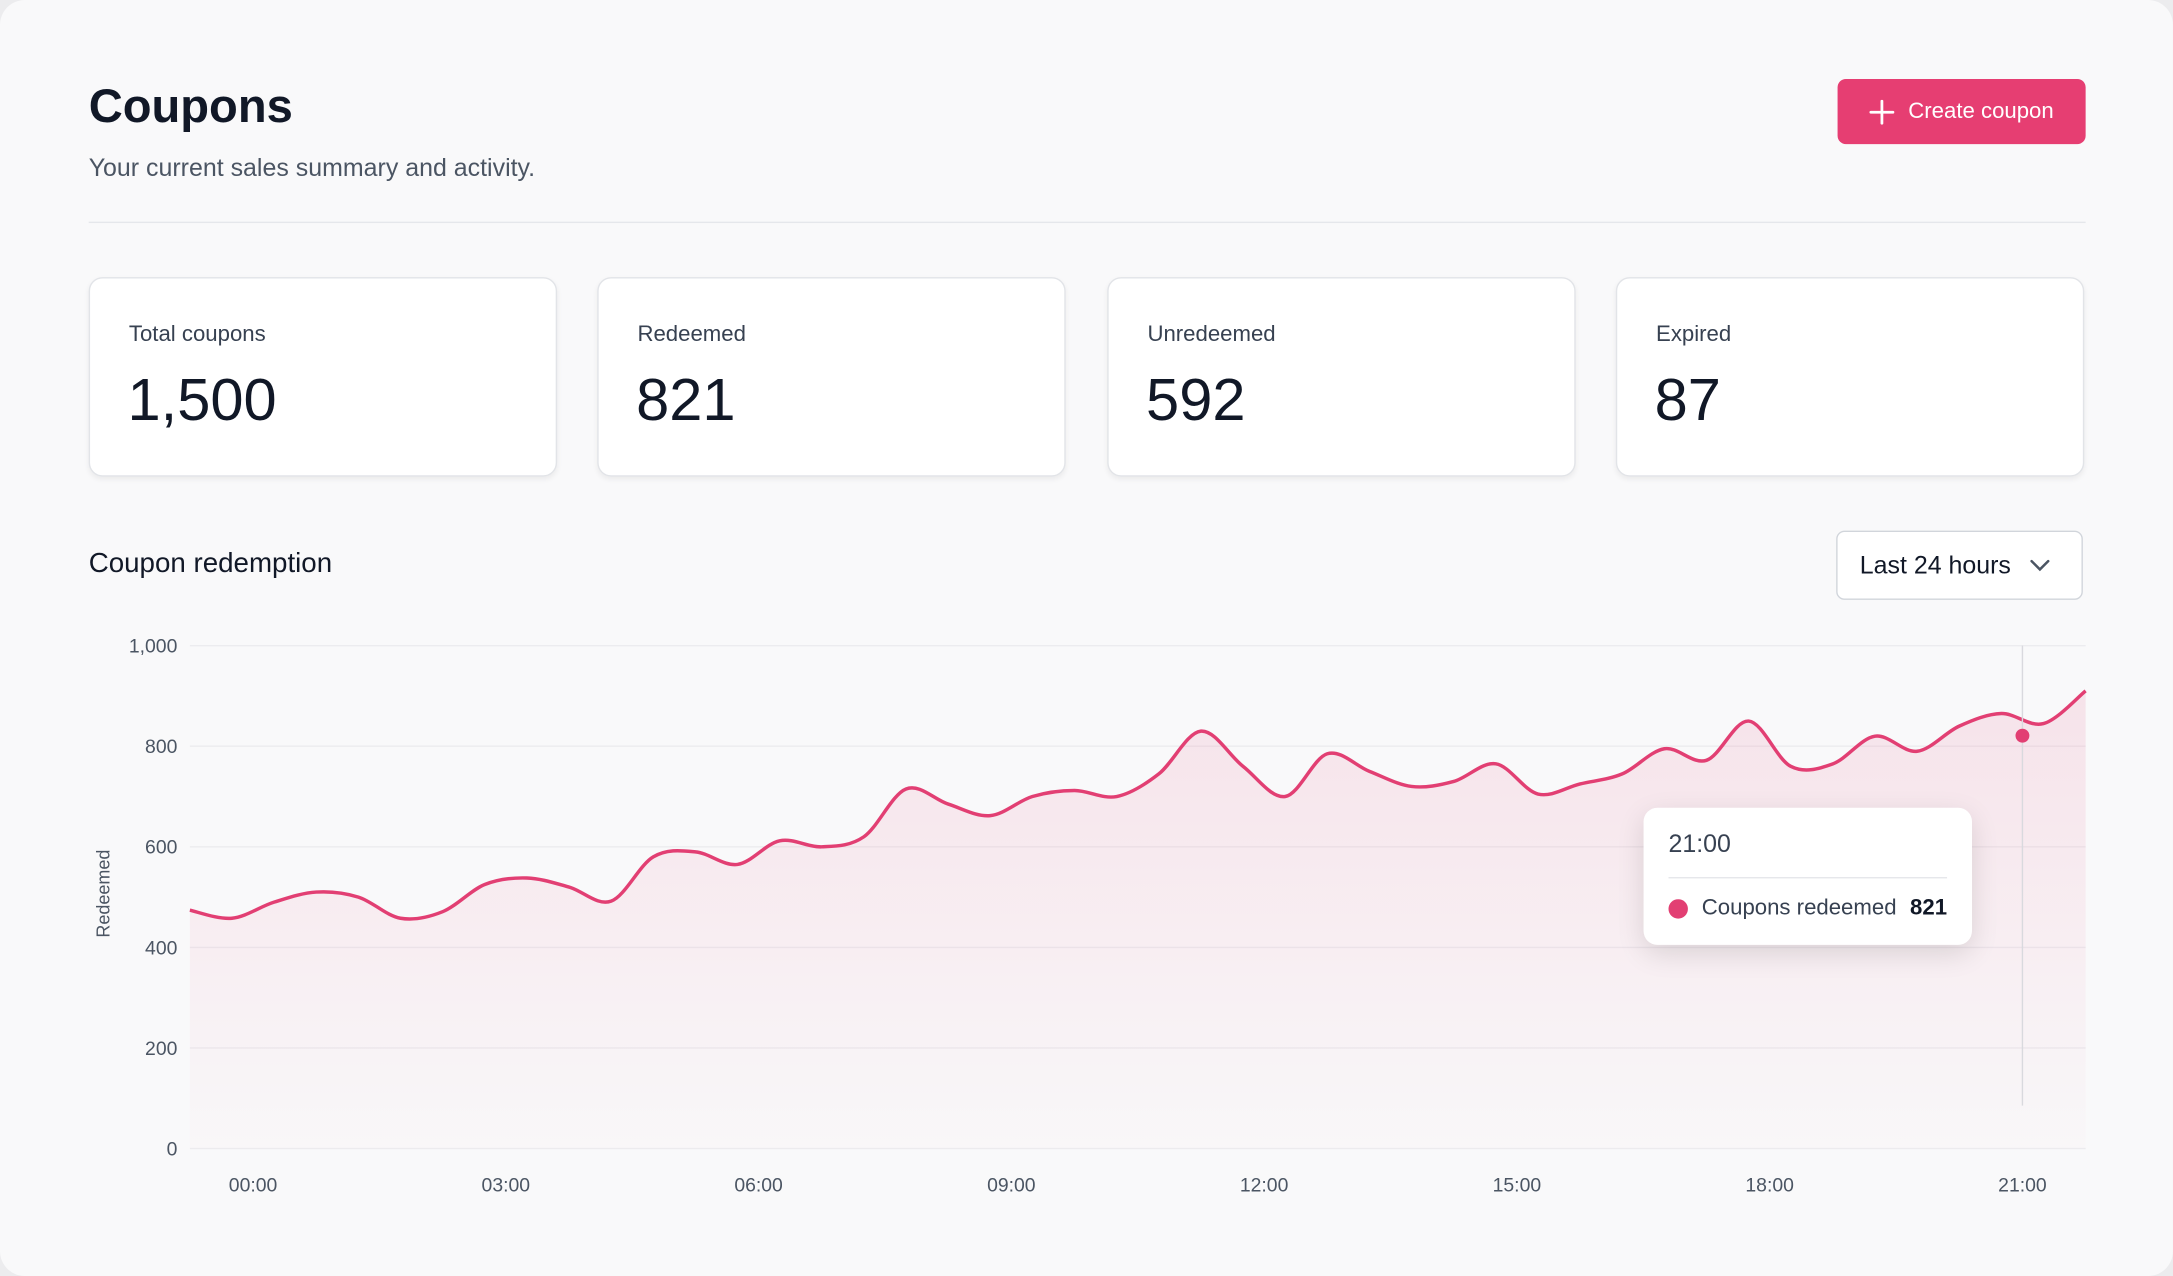 This screenshot has height=1276, width=2173. I want to click on y-tick-label: 400, so click(161, 948).